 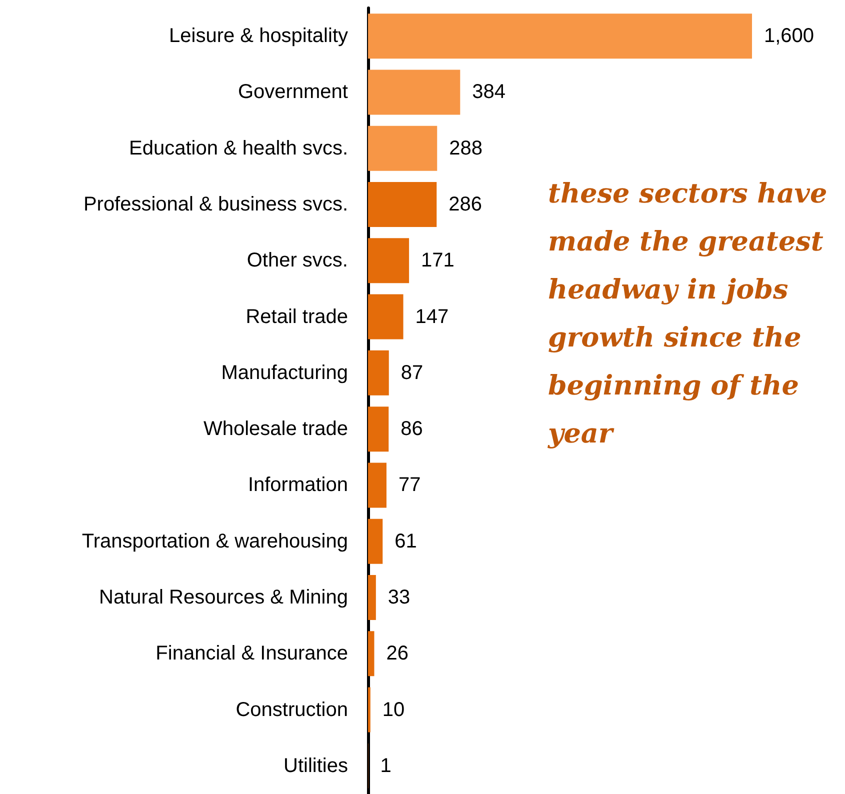 I want to click on y-tick-label: Professional & business svcs., so click(x=215, y=205).